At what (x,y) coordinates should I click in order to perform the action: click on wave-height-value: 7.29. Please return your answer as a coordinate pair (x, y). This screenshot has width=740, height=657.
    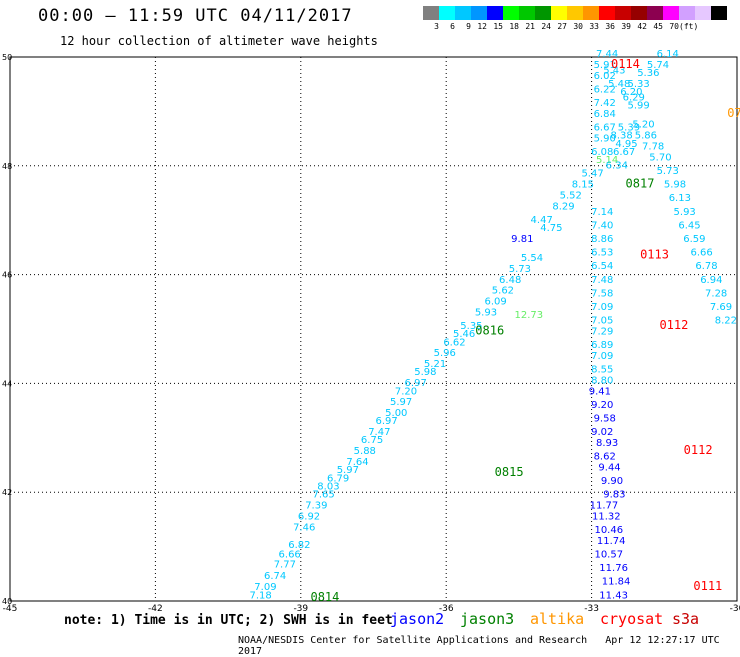
    Looking at the image, I should click on (602, 331).